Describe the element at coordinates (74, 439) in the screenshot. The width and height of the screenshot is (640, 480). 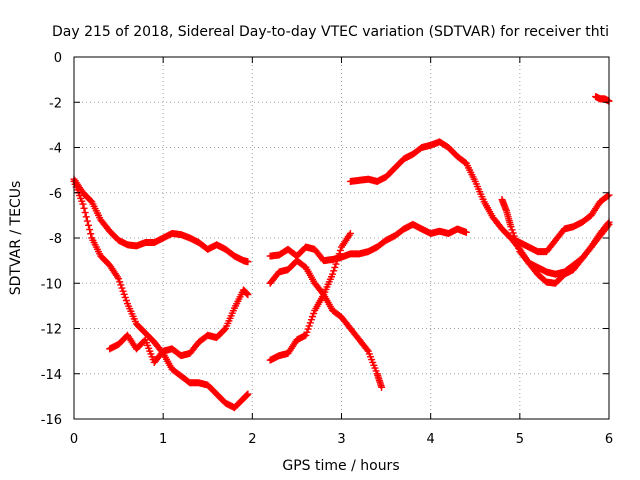
I see `x-tick-label: 0` at that location.